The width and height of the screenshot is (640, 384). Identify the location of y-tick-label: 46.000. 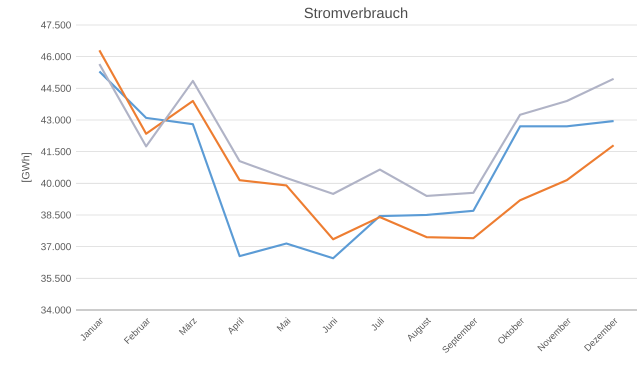
(55, 56).